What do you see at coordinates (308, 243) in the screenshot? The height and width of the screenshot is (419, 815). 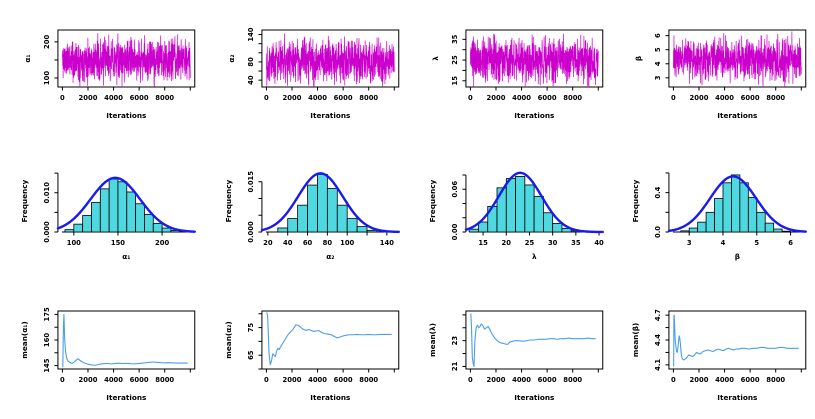 I see `x-tick-label: 60` at bounding box center [308, 243].